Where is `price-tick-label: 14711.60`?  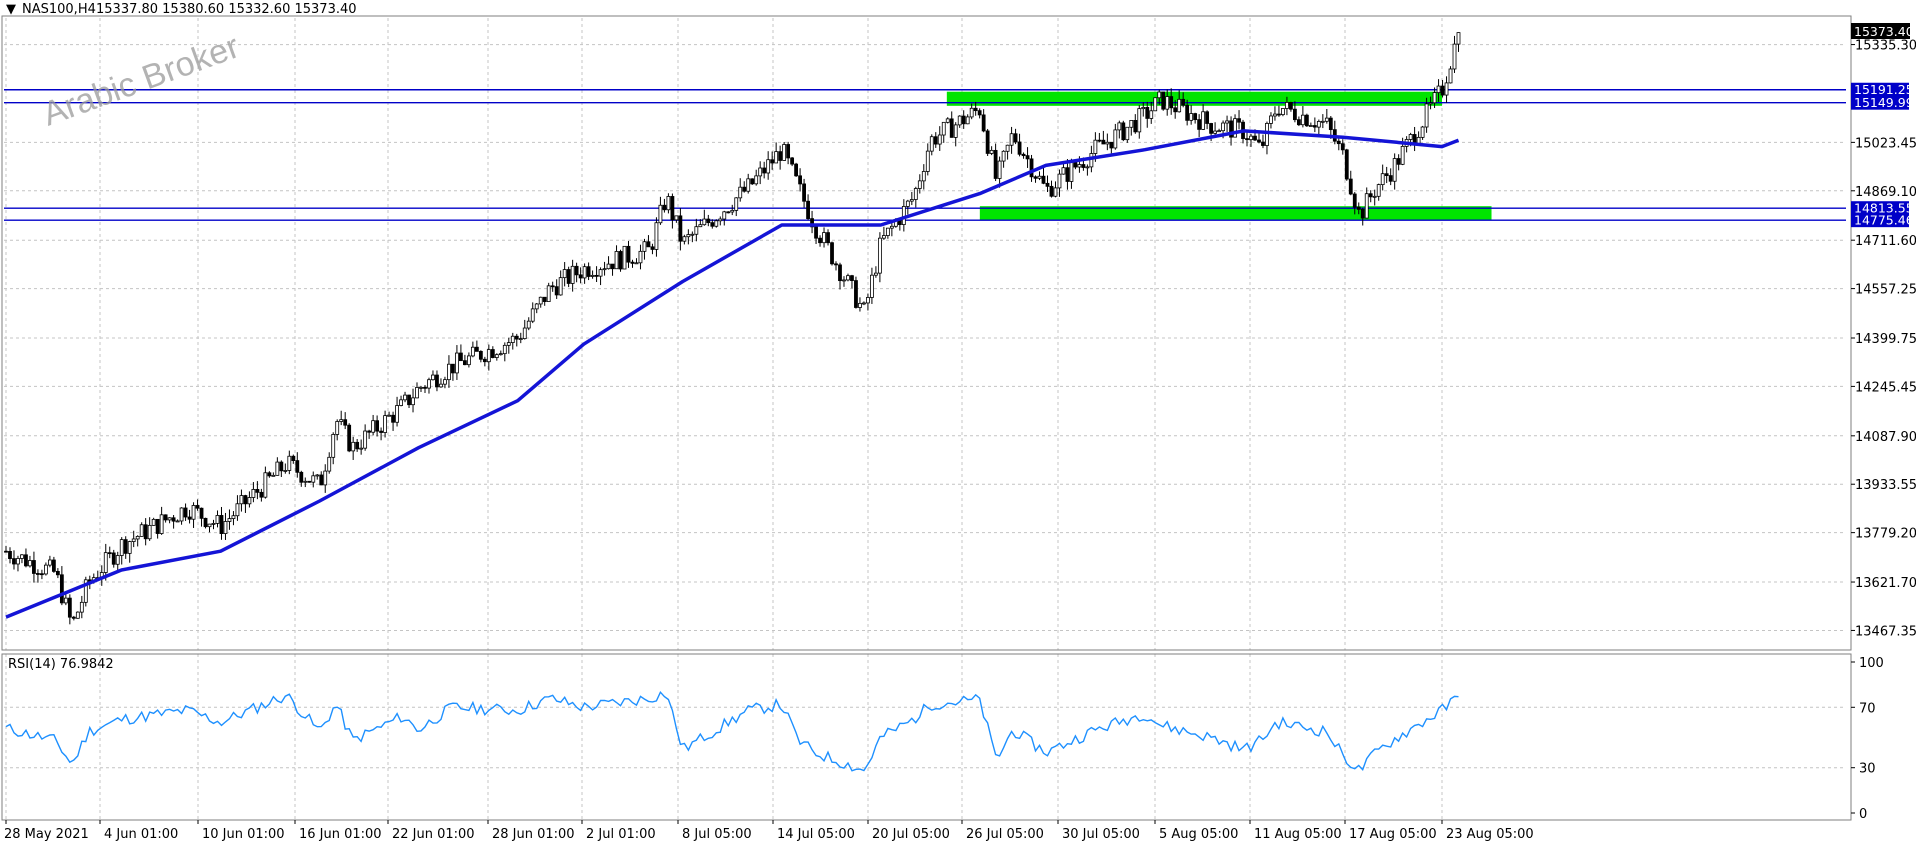 price-tick-label: 14711.60 is located at coordinates (1885, 241).